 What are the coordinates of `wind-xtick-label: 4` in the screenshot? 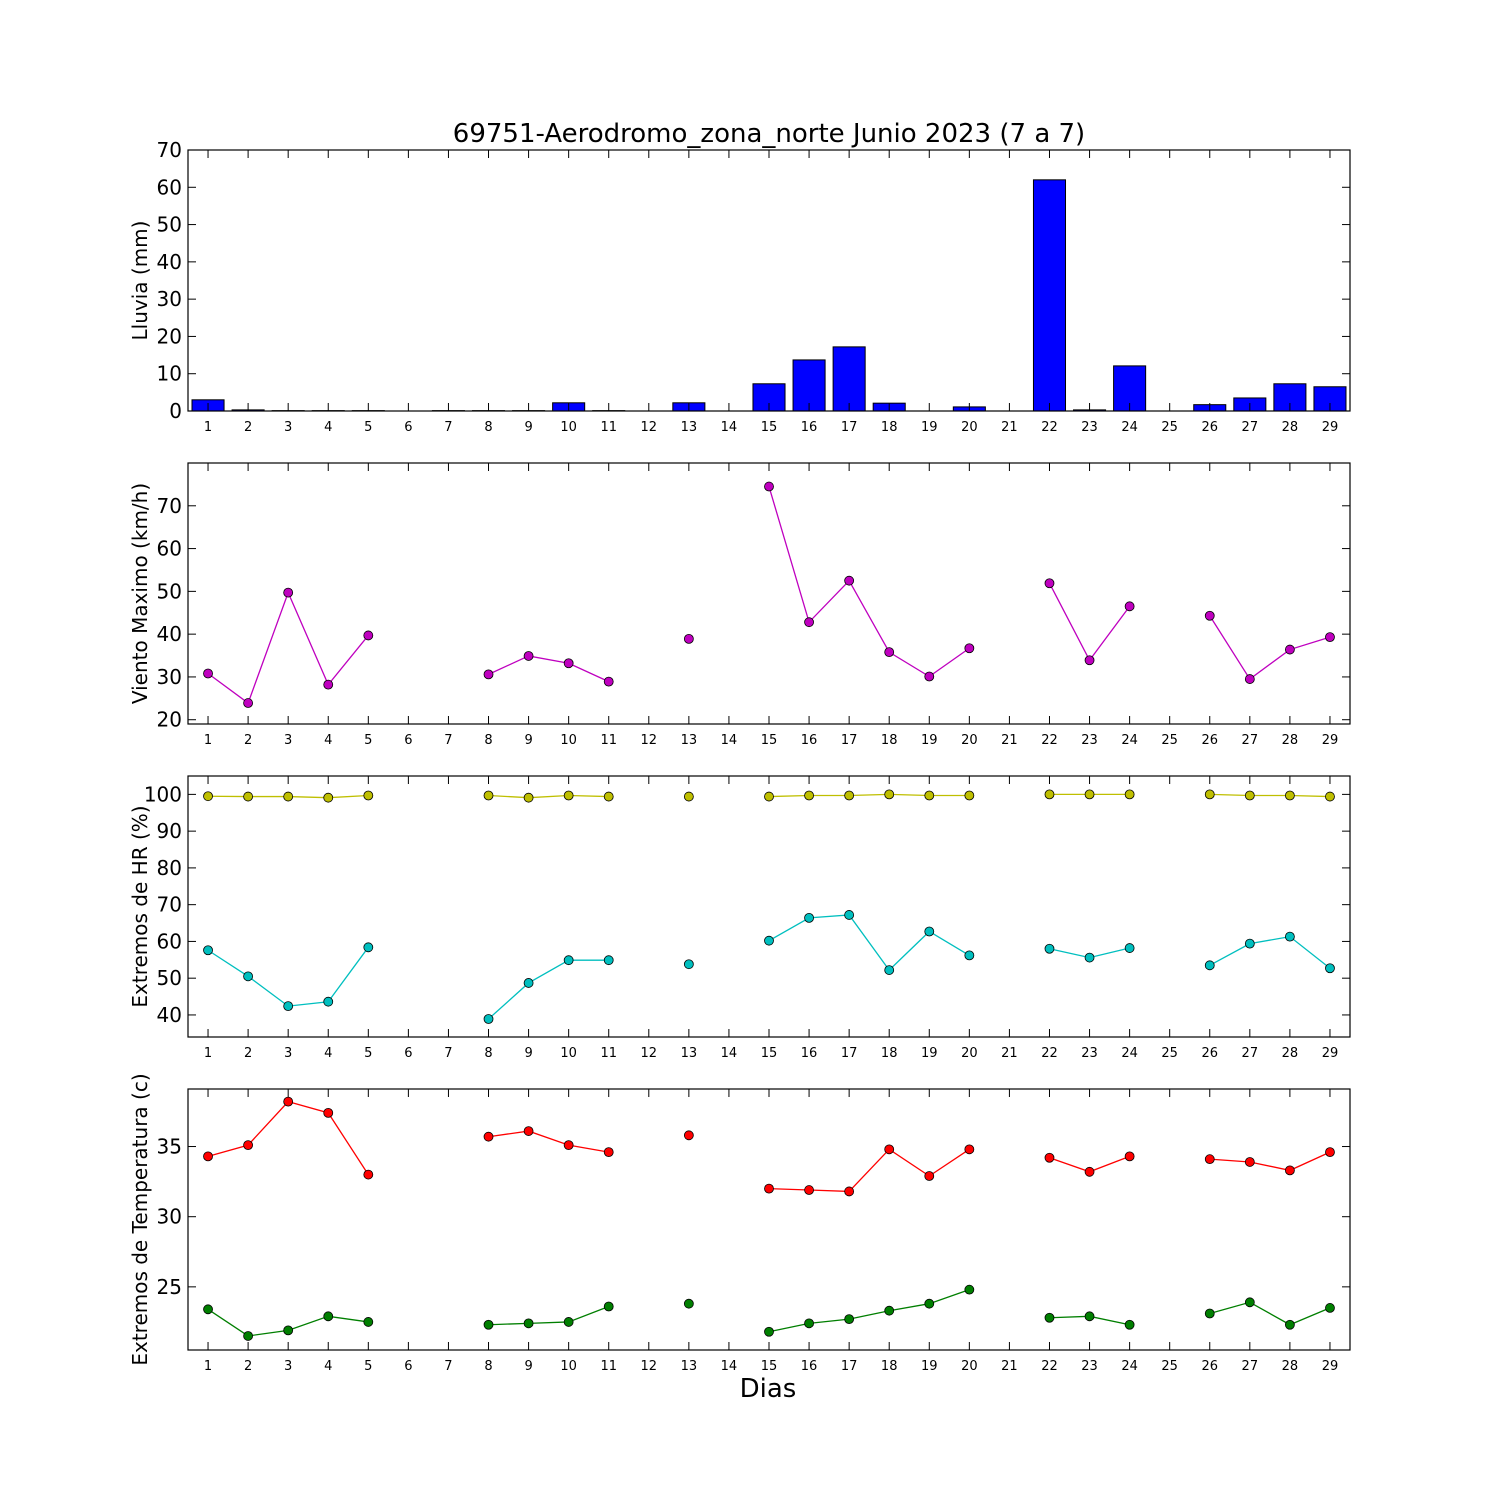 It's located at (328, 740).